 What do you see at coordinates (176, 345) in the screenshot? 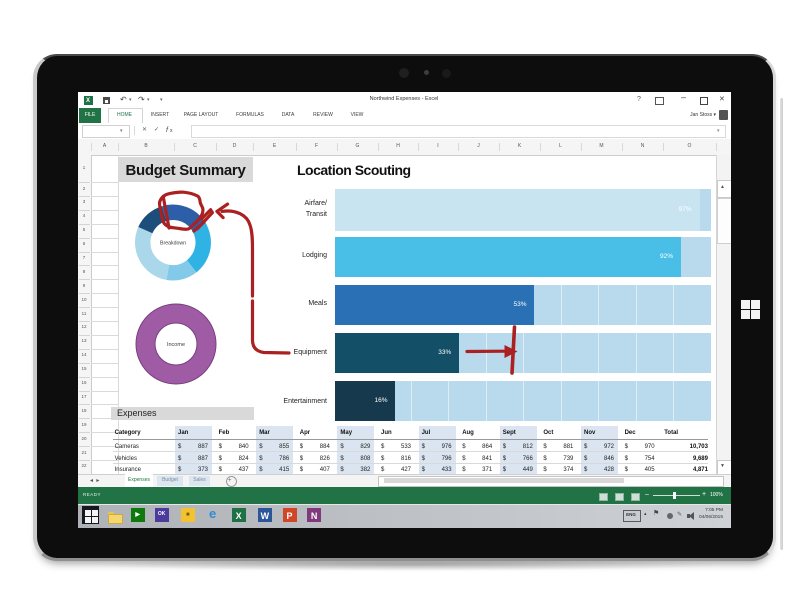
I see `svg-text: Income` at bounding box center [176, 345].